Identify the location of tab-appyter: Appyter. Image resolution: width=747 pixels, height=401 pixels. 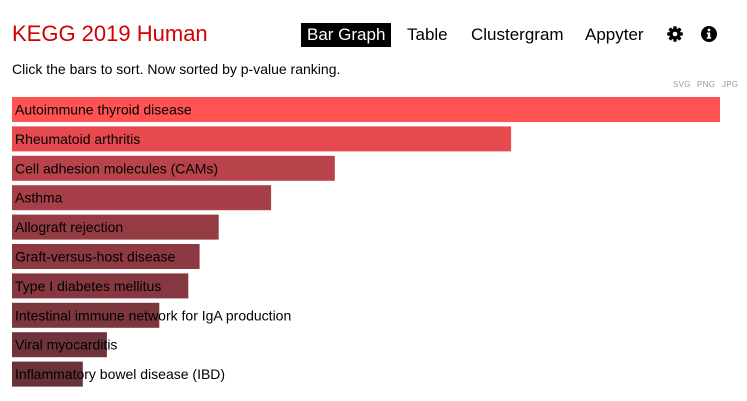
(614, 34).